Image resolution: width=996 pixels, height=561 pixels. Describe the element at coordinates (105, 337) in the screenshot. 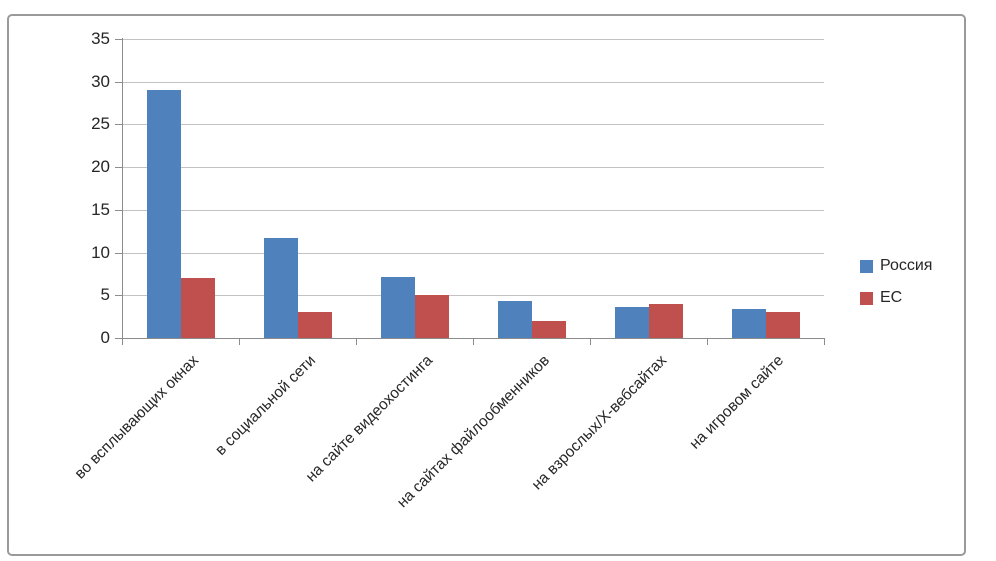

I see `y-axis-tick-label-0: 0` at that location.